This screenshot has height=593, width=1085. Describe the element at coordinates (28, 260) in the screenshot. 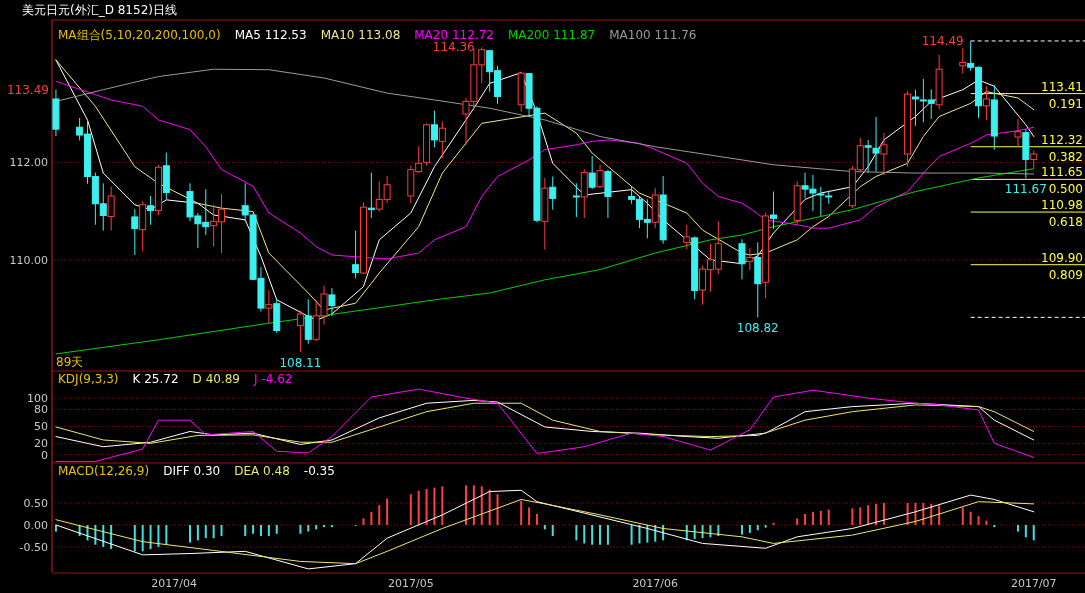

I see `y-tick-label: 110.00` at that location.